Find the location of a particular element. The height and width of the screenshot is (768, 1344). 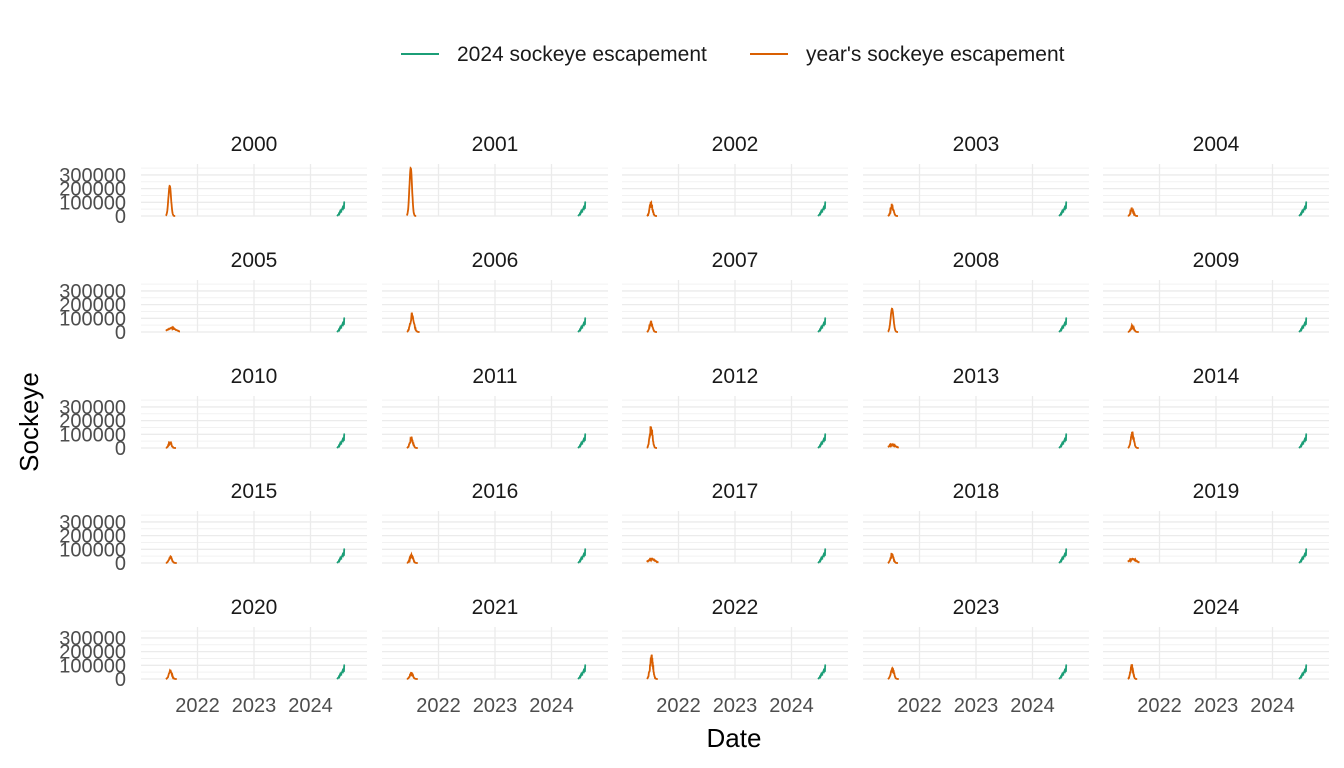

legend-label-year: year's sockeye escapement is located at coordinates (935, 54).